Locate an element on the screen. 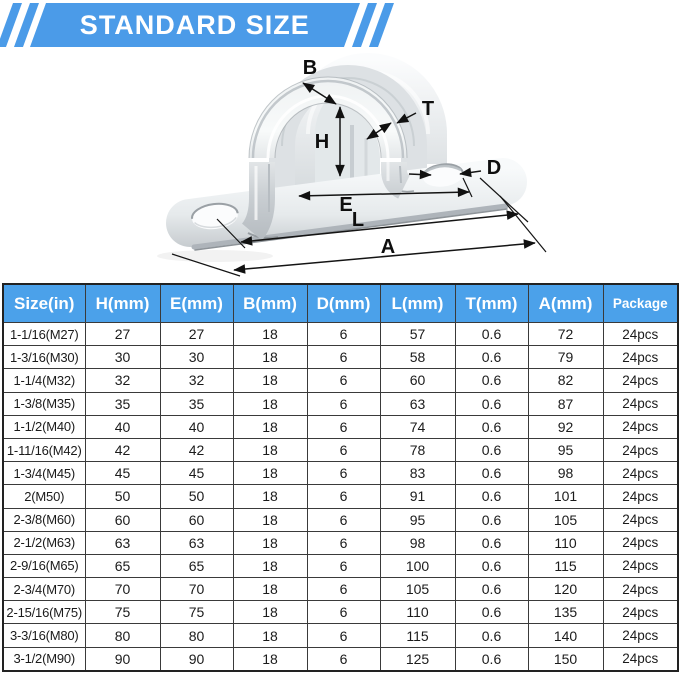  table-row: 1-1/16(M27) 27 27 18 6 57 0.6 72 24pcs is located at coordinates (340, 334).